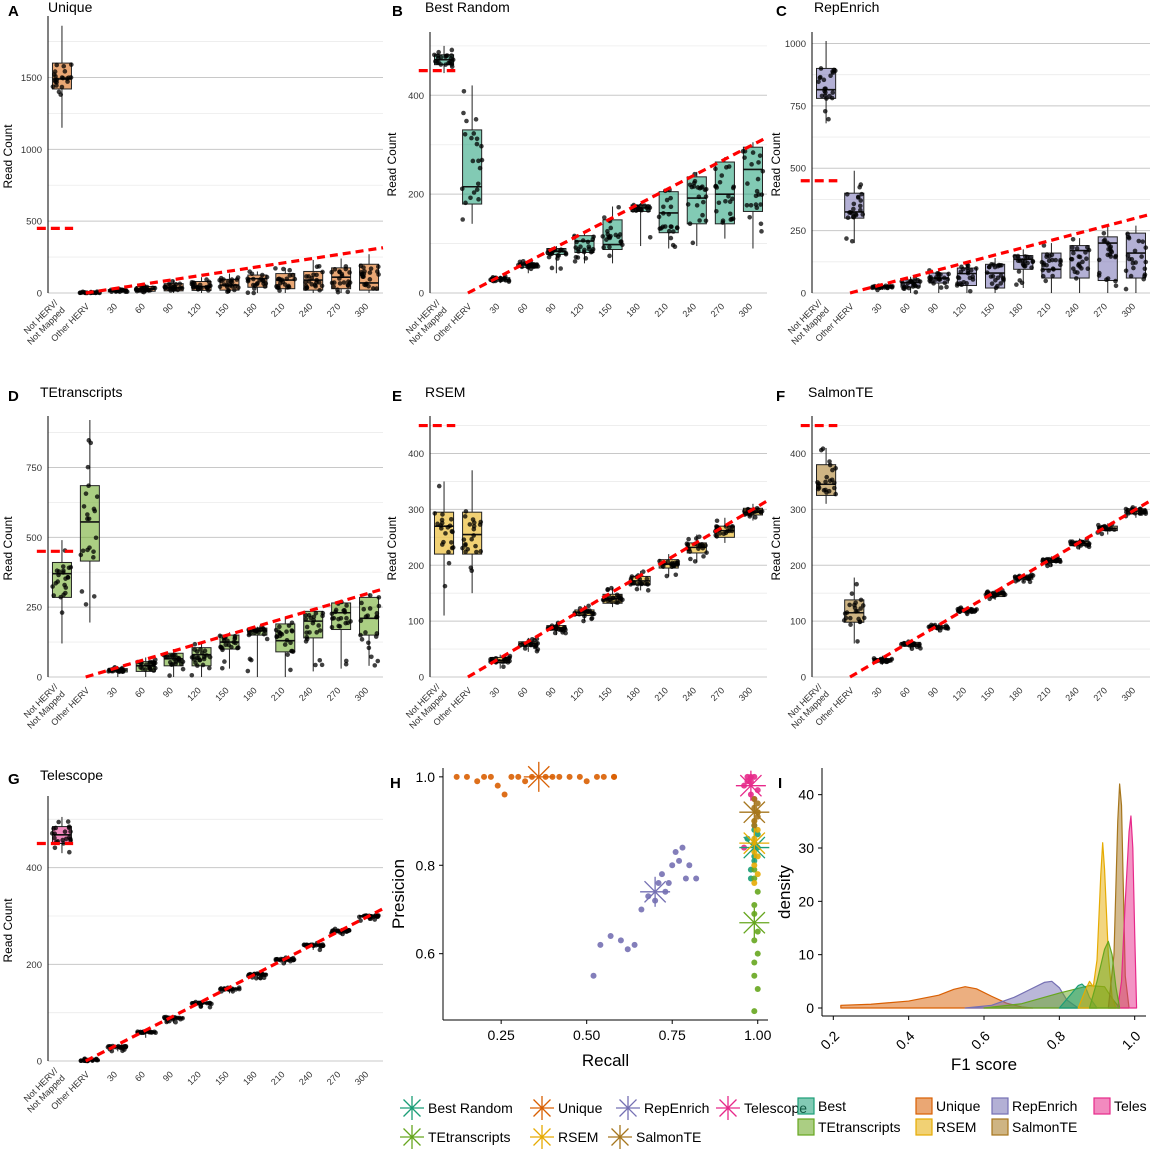 This screenshot has width=1152, height=1152. I want to click on y-tick-label: 0, so click(803, 294).